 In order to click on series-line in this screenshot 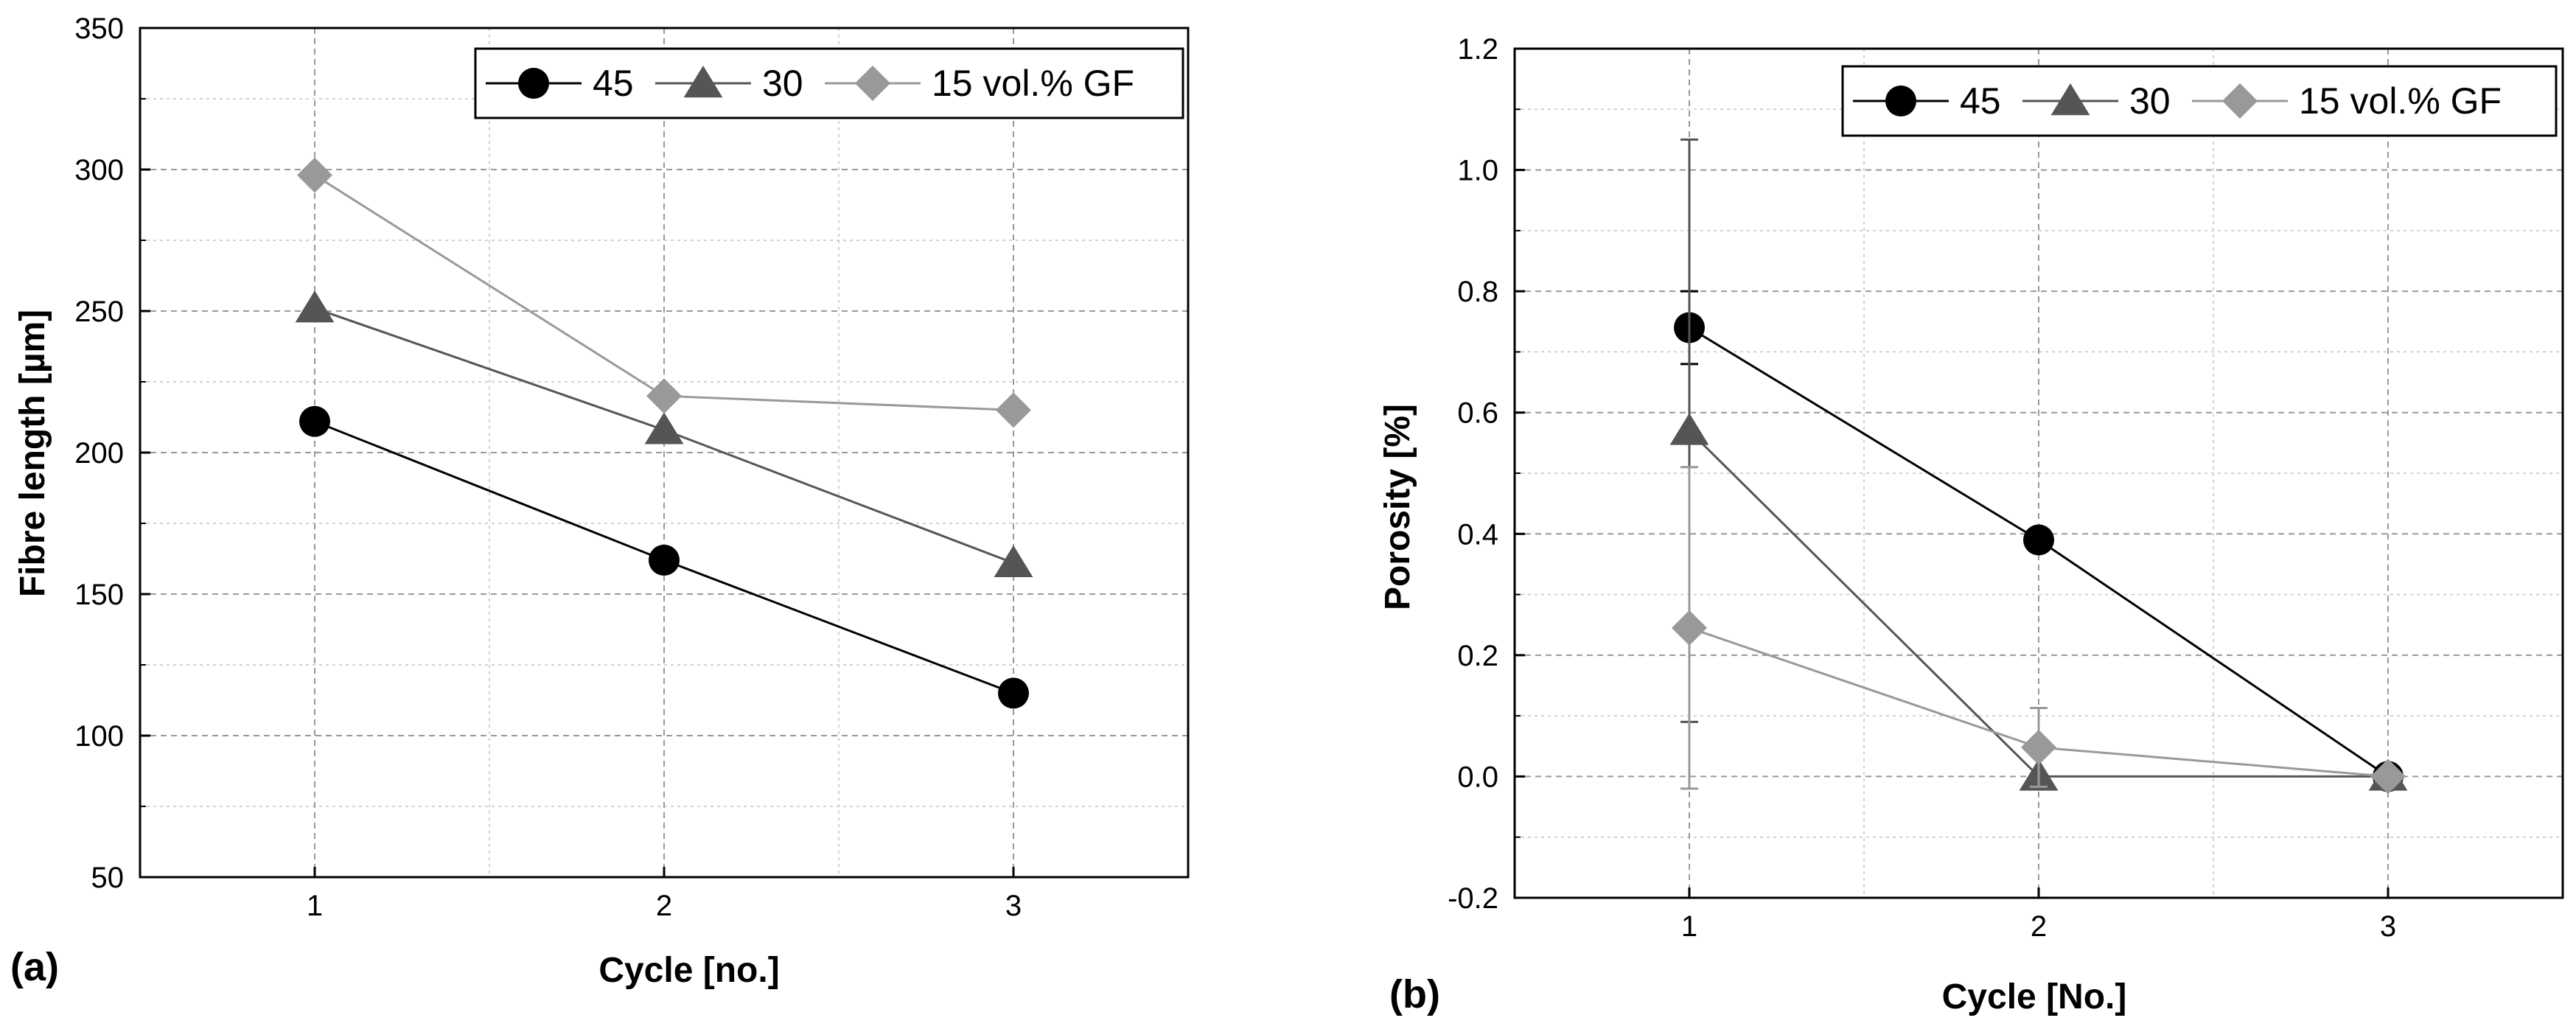, I will do `click(664, 292)`.